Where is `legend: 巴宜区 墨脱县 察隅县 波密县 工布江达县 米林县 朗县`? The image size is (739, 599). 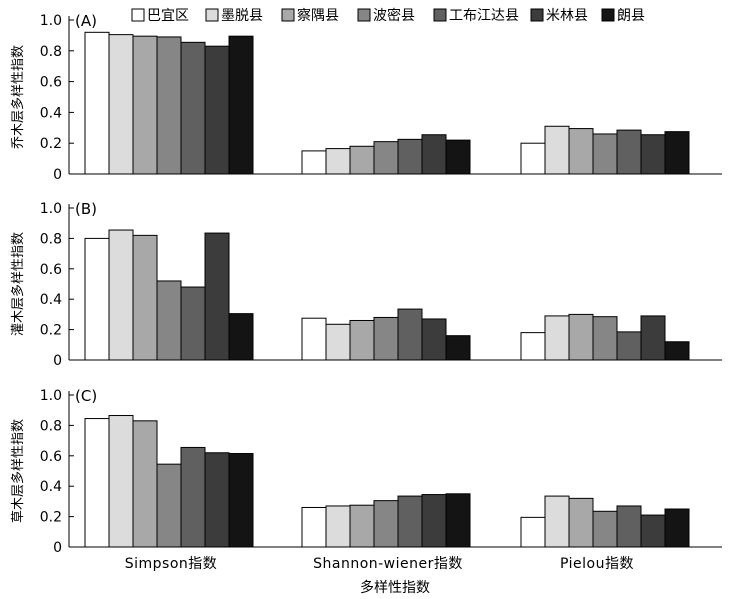 legend: 巴宜区 墨脱县 察隅县 波密县 工布江达县 米林县 朗县 is located at coordinates (388, 15).